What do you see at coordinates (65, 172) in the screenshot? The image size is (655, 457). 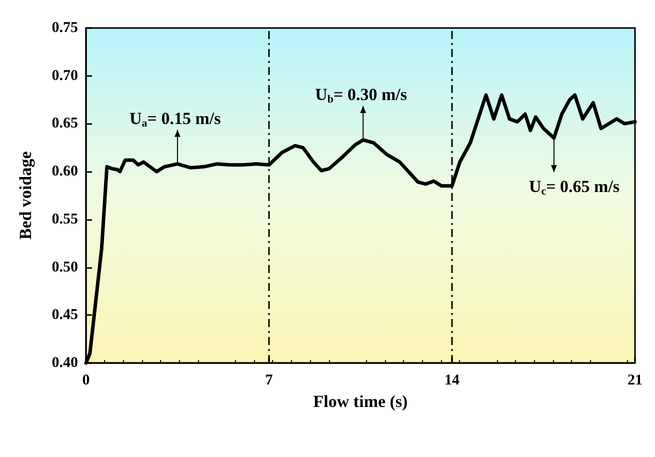 I see `y-tick-label: 0.60` at bounding box center [65, 172].